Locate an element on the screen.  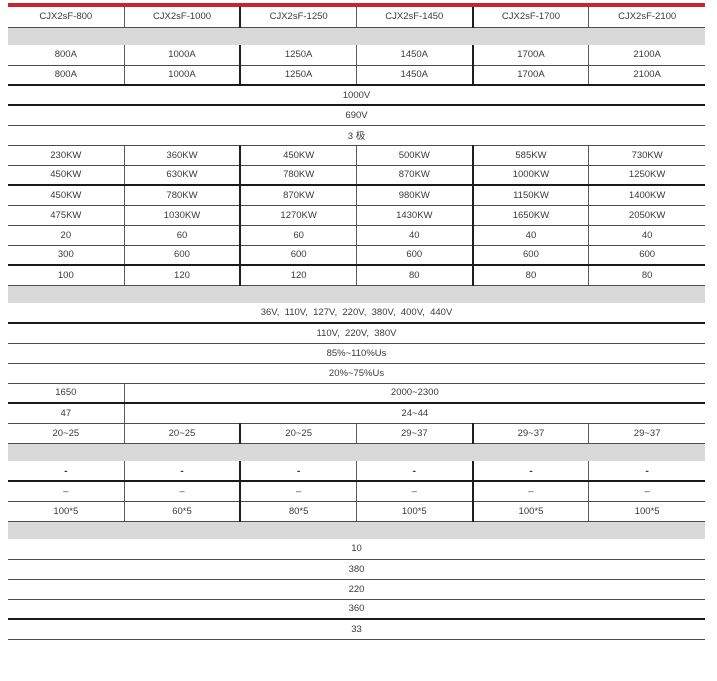
value-cell: 20 is located at coordinates (66, 235).